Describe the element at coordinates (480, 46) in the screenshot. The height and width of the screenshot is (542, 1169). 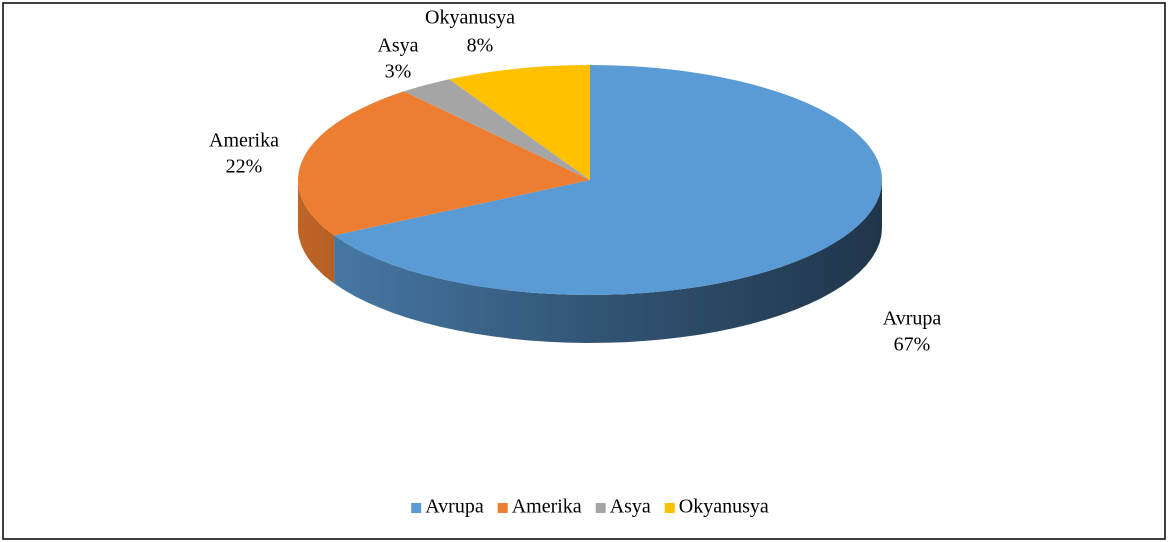
I see `data-label-value: 8%` at that location.